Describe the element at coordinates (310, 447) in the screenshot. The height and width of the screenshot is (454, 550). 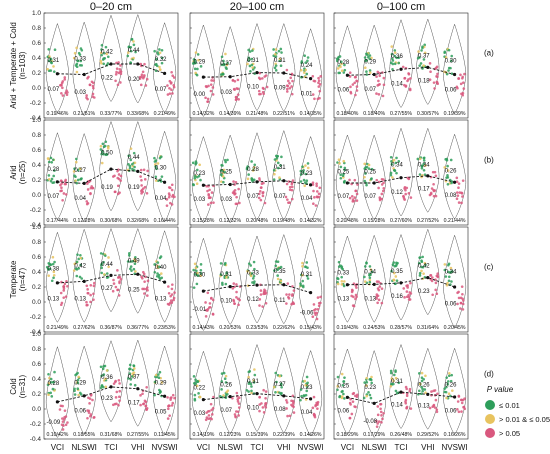
I see `x-tick-label: NVSWI` at that location.